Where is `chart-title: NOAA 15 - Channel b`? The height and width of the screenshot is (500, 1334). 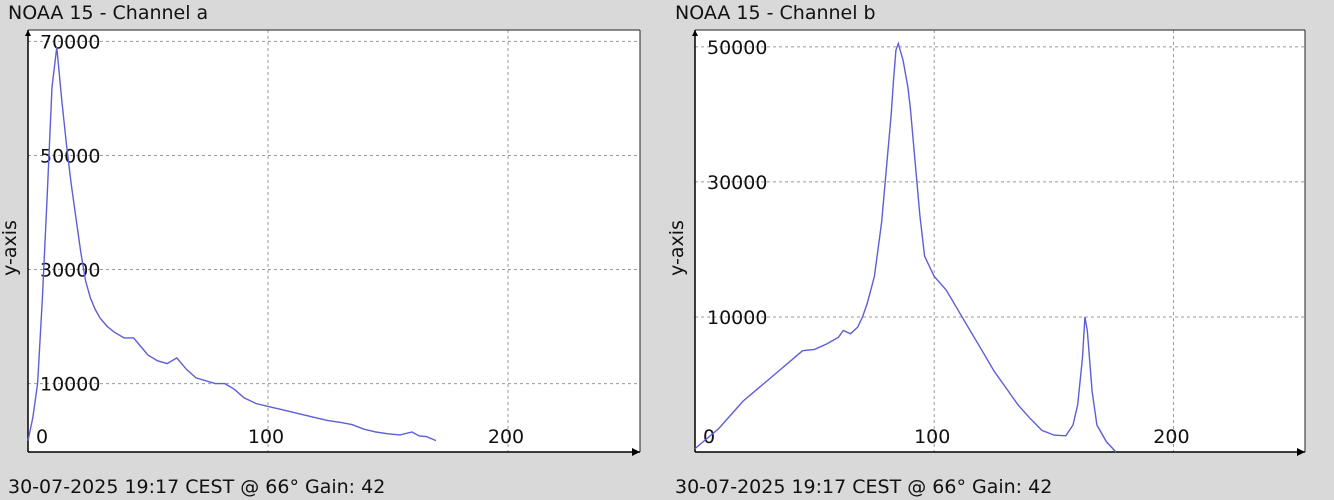 chart-title: NOAA 15 - Channel b is located at coordinates (775, 13).